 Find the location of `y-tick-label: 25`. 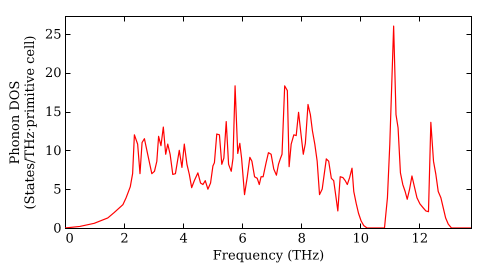

y-tick-label: 25 is located at coordinates (53, 34).